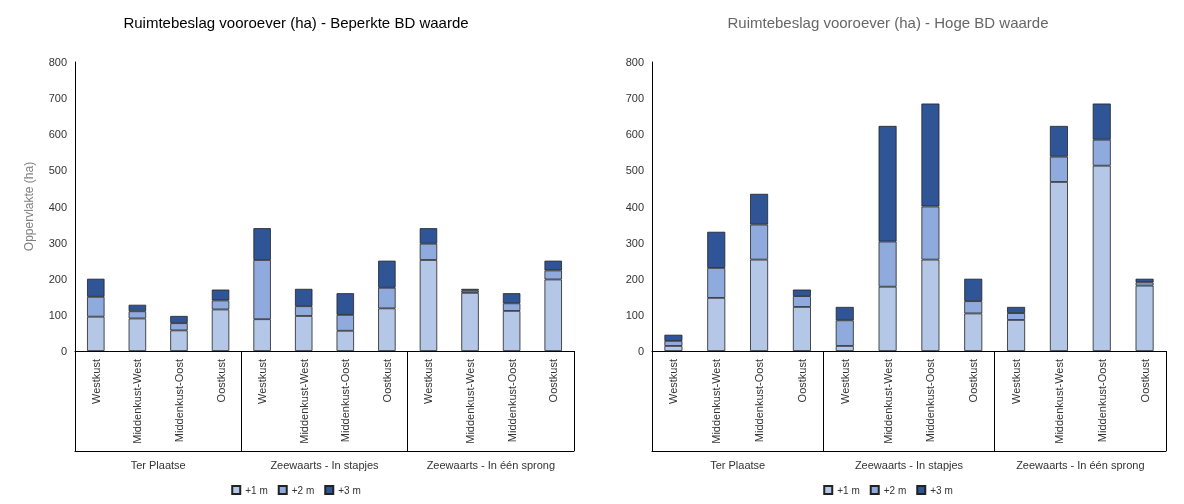  Describe the element at coordinates (296, 22) in the screenshot. I see `chart-title: Ruimtebeslag vooroever (ha) - Beperkte BD waarde` at that location.